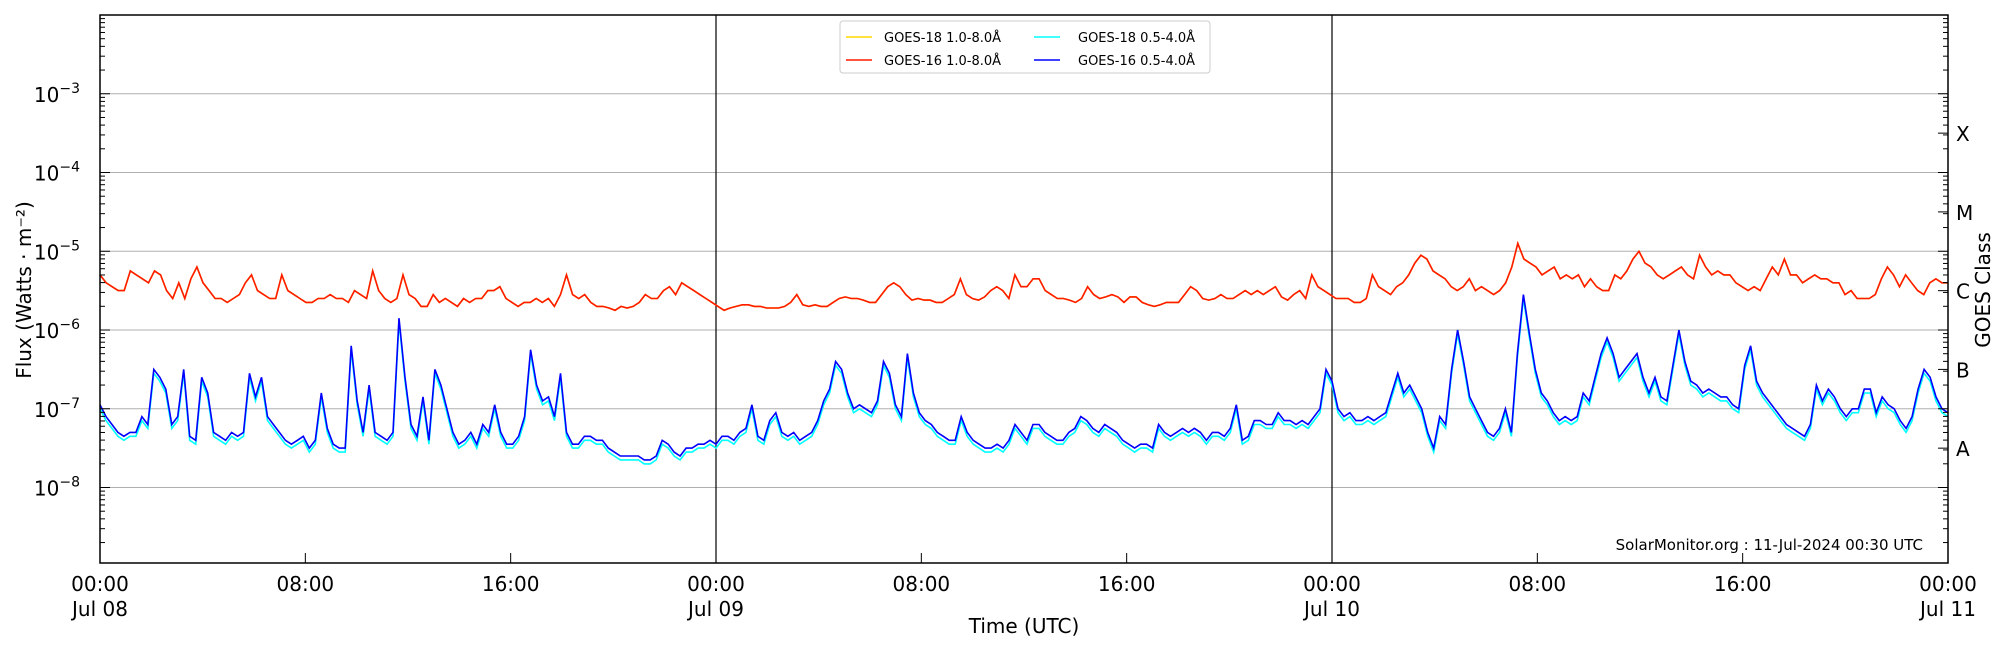 This screenshot has height=650, width=2000. What do you see at coordinates (57, 94) in the screenshot?
I see `y-tick-label: 10⁻³` at bounding box center [57, 94].